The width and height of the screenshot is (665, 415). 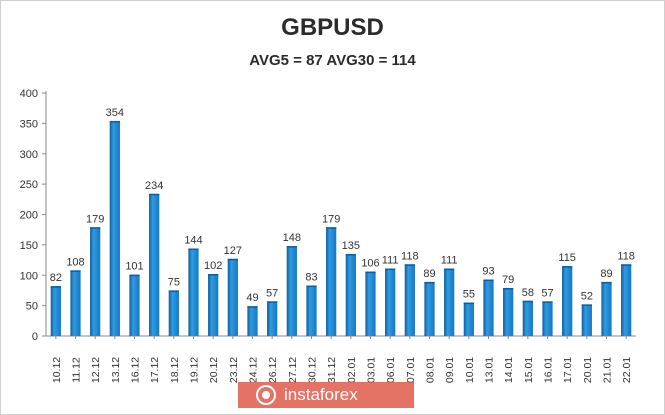 What do you see at coordinates (195, 370) in the screenshot?
I see `x-tick-label: 19.12` at bounding box center [195, 370].